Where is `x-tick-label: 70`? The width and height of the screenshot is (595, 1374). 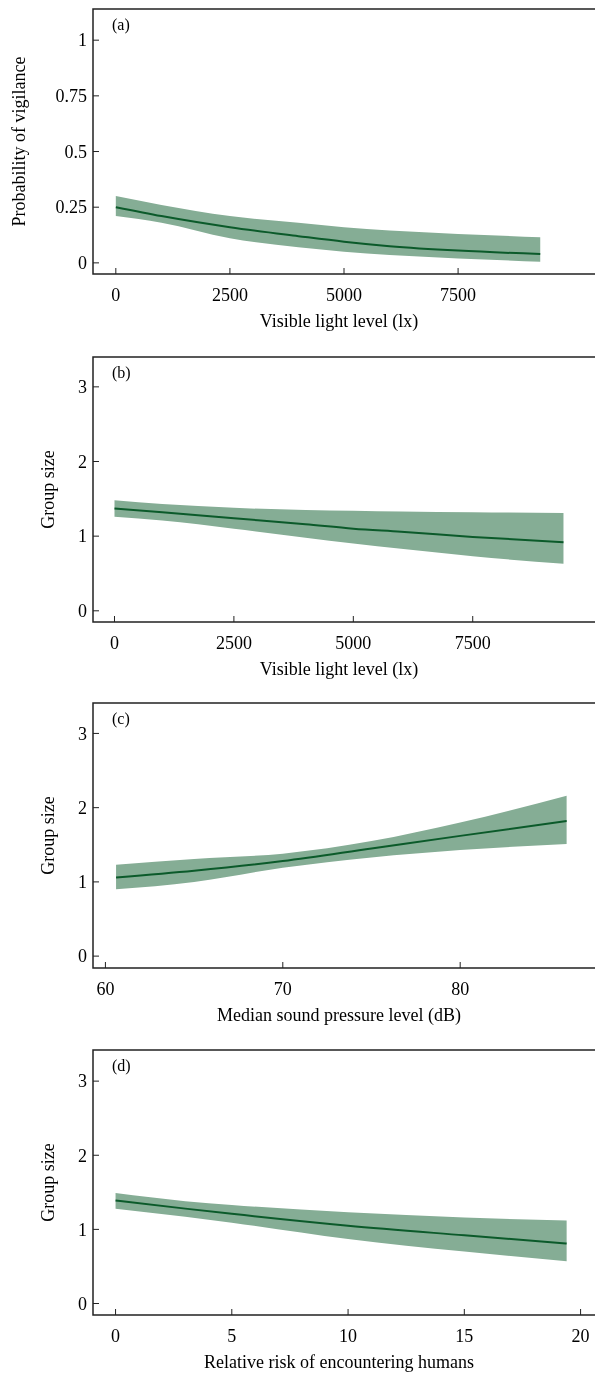
x-tick-label: 70 is located at coordinates (282, 989).